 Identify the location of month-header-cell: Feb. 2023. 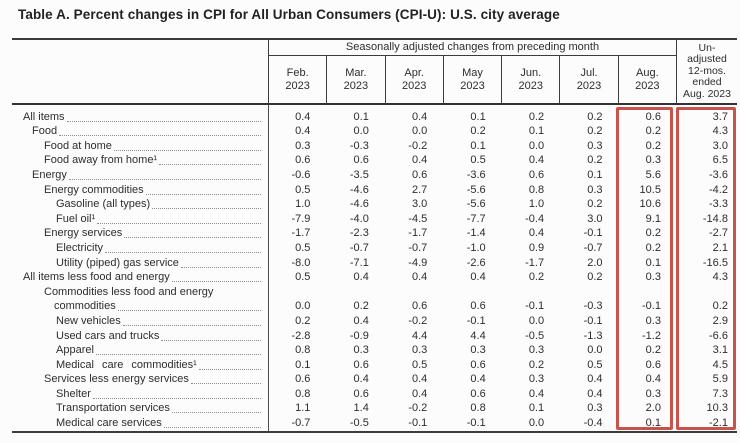
(298, 79).